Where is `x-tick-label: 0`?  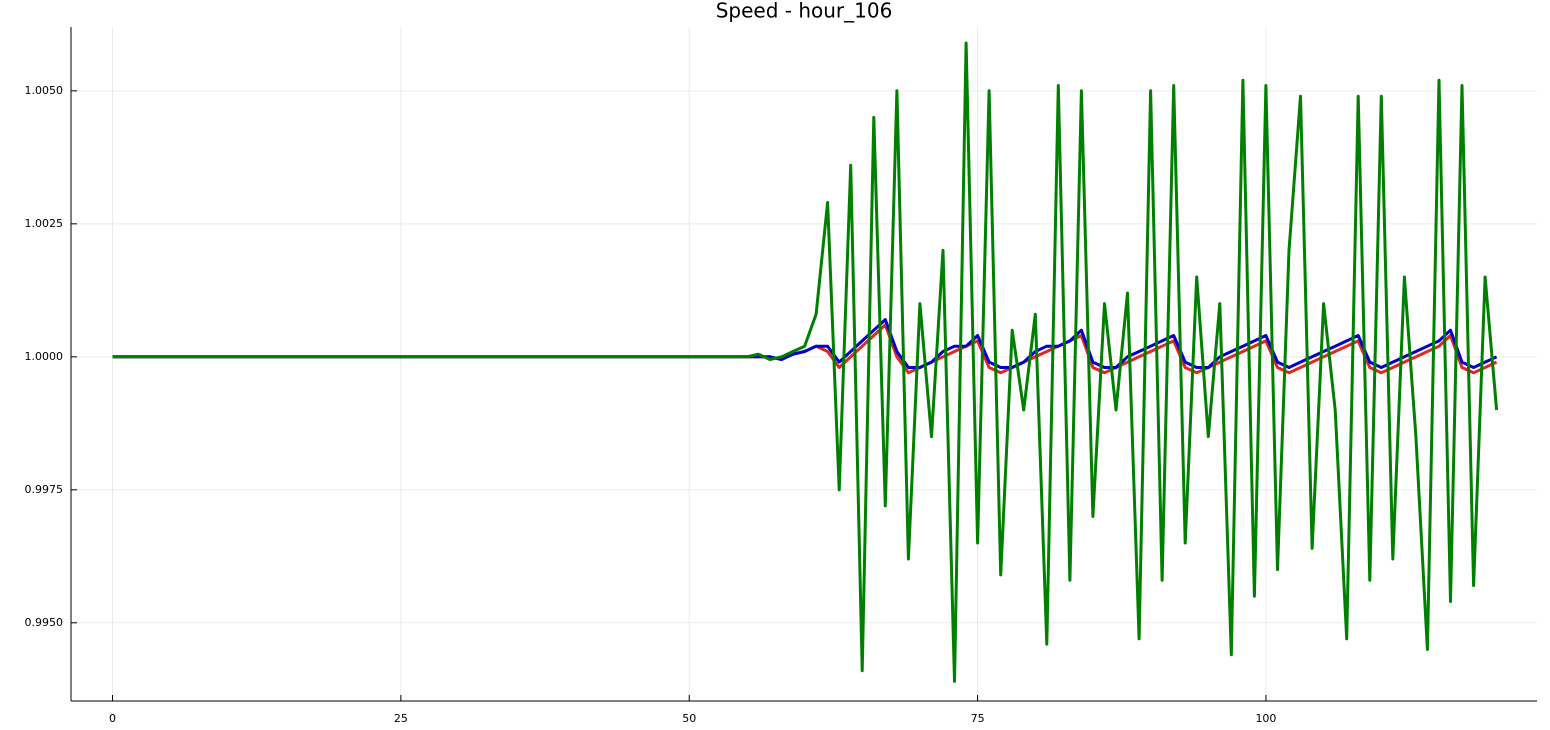 x-tick-label: 0 is located at coordinates (112, 718).